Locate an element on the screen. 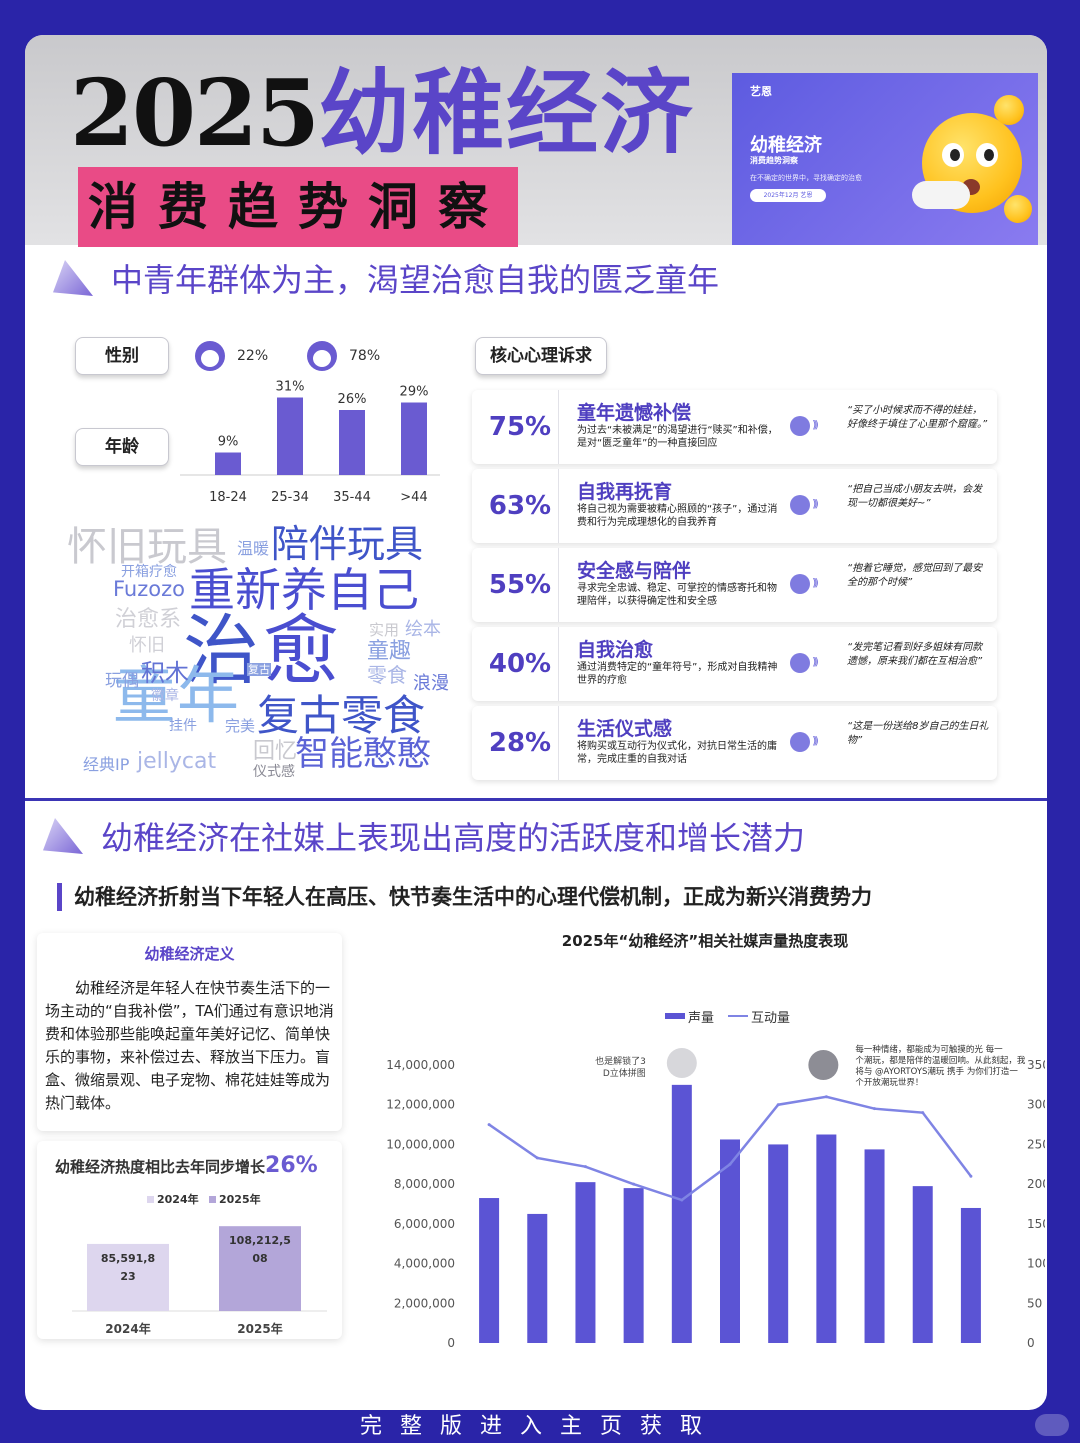 This screenshot has width=1080, height=1443. right-axis-tick: 250 is located at coordinates (1036, 1144).